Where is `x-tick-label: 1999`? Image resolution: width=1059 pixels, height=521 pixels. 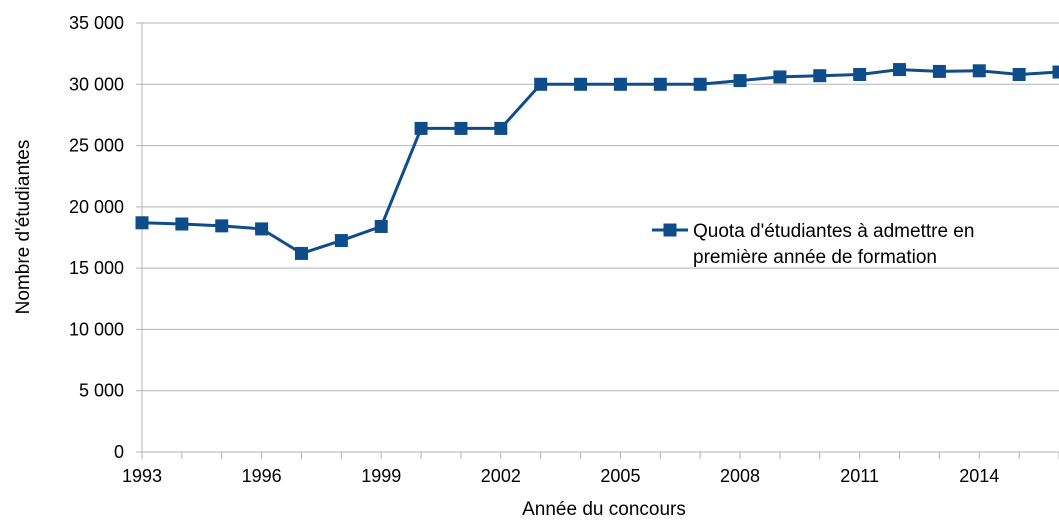
x-tick-label: 1999 is located at coordinates (381, 476).